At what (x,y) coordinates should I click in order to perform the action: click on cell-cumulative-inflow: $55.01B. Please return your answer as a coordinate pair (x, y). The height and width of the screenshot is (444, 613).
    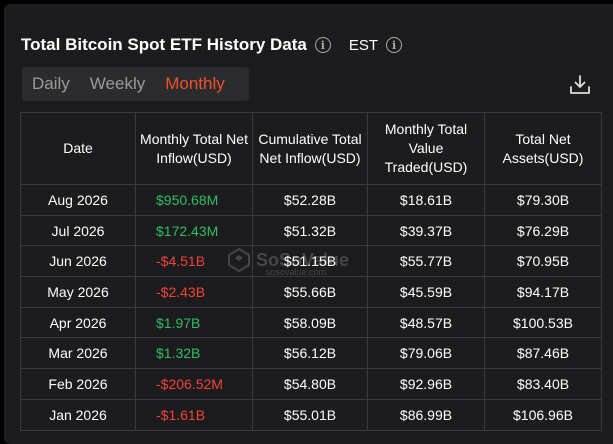
    Looking at the image, I should click on (310, 414).